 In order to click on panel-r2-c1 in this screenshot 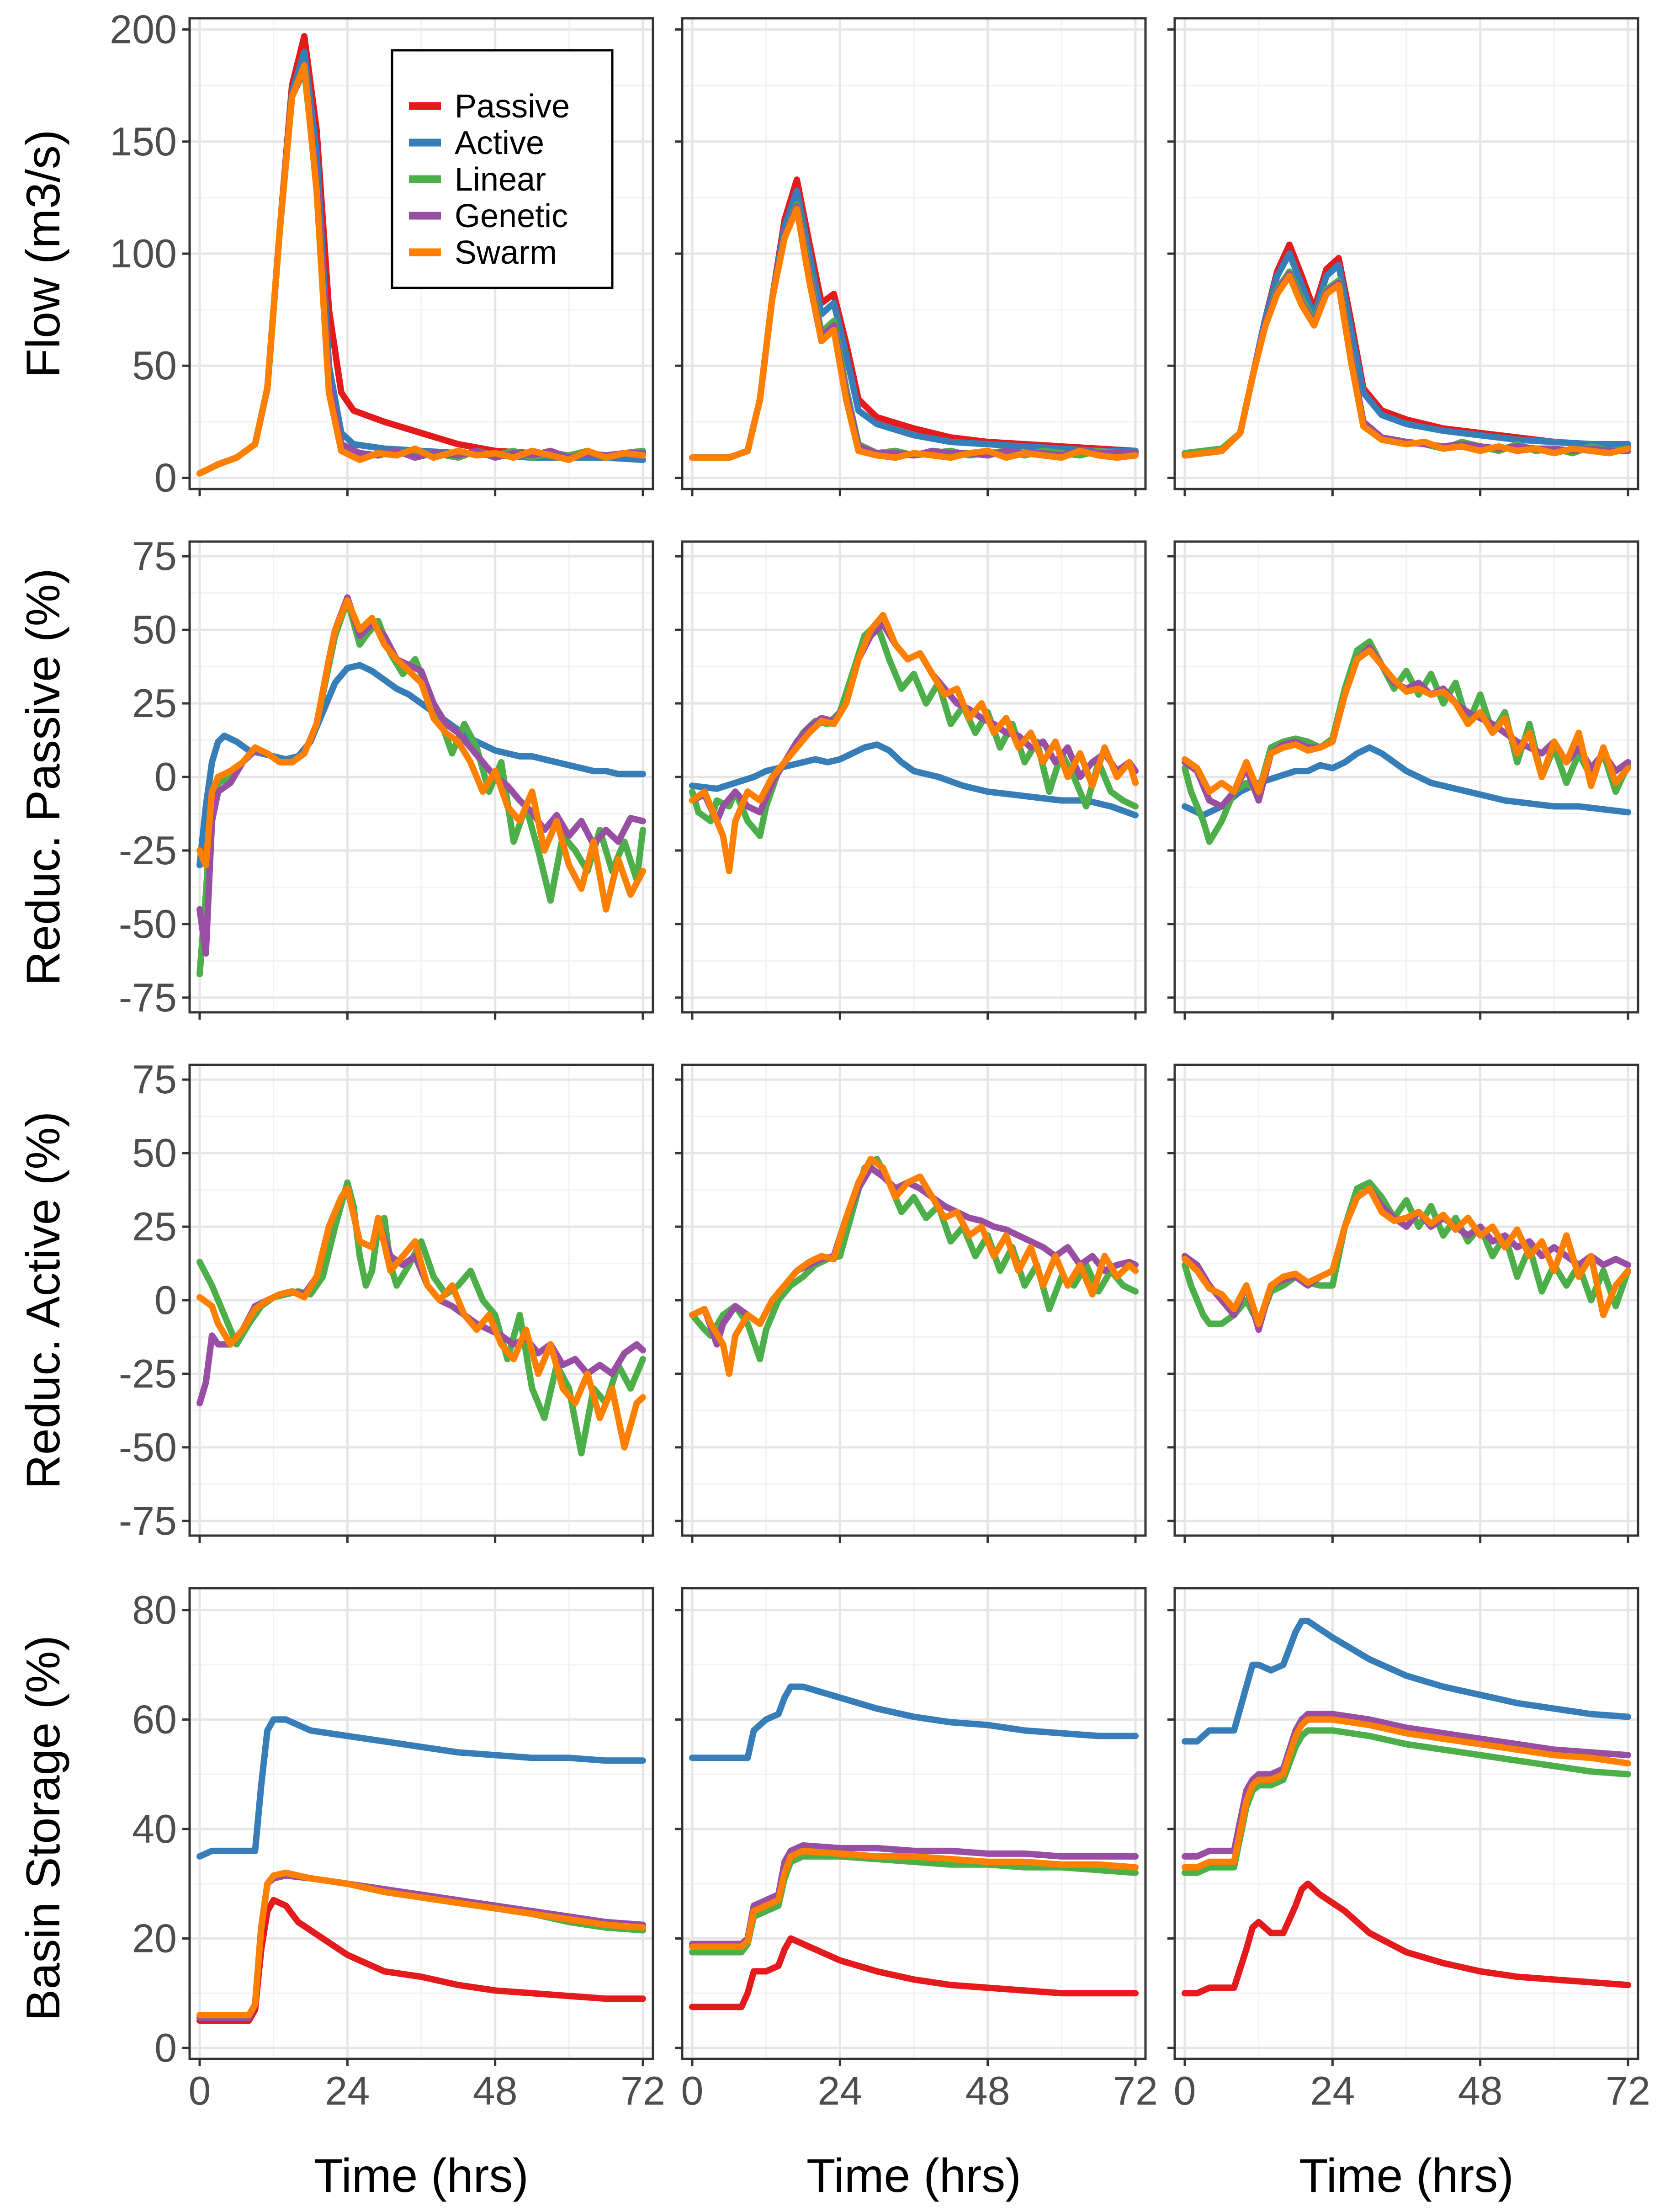, I will do `click(911, 1303)`.